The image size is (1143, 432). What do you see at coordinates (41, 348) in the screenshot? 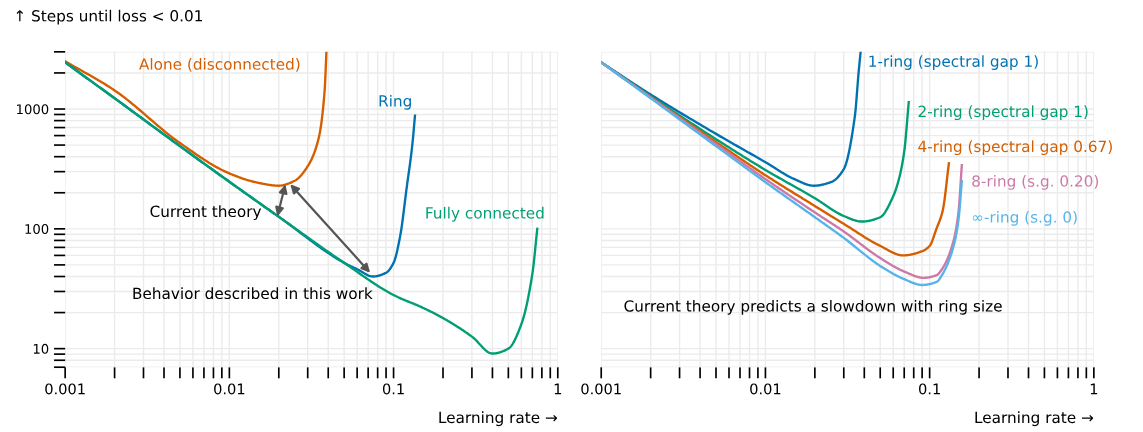
I see `y-tick-label: 10` at bounding box center [41, 348].